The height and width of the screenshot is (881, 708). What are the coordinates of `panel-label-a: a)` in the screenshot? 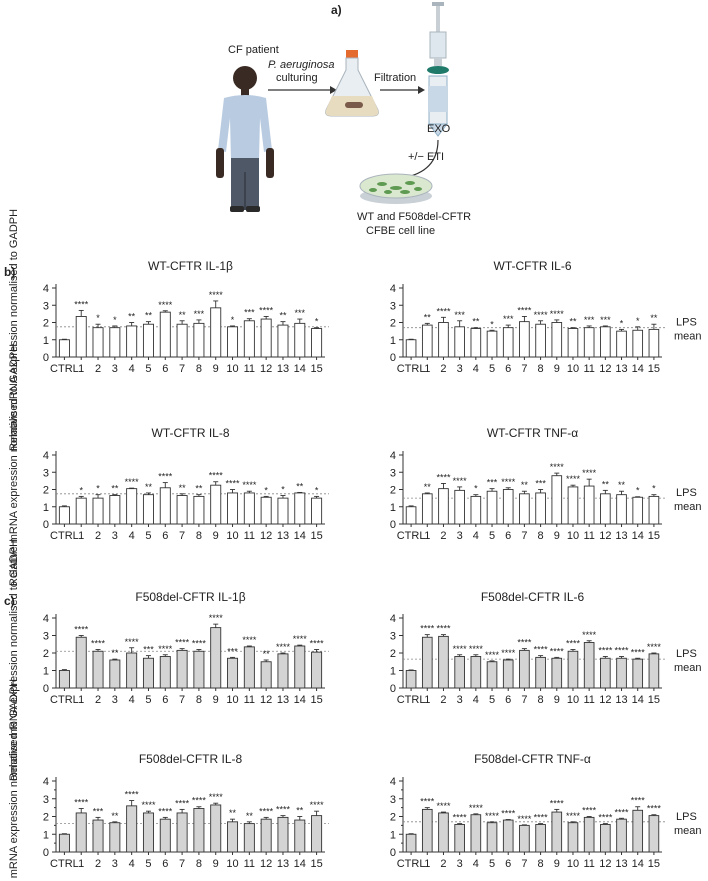 It's located at (336, 10).